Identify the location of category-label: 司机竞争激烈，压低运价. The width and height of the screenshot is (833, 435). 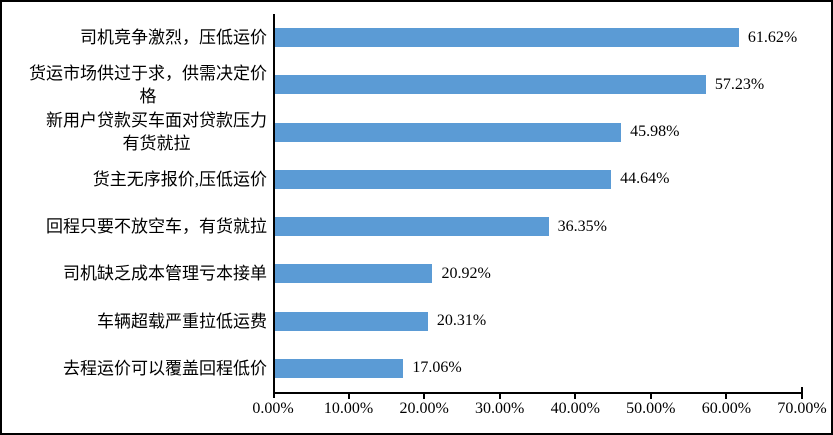
(137, 37).